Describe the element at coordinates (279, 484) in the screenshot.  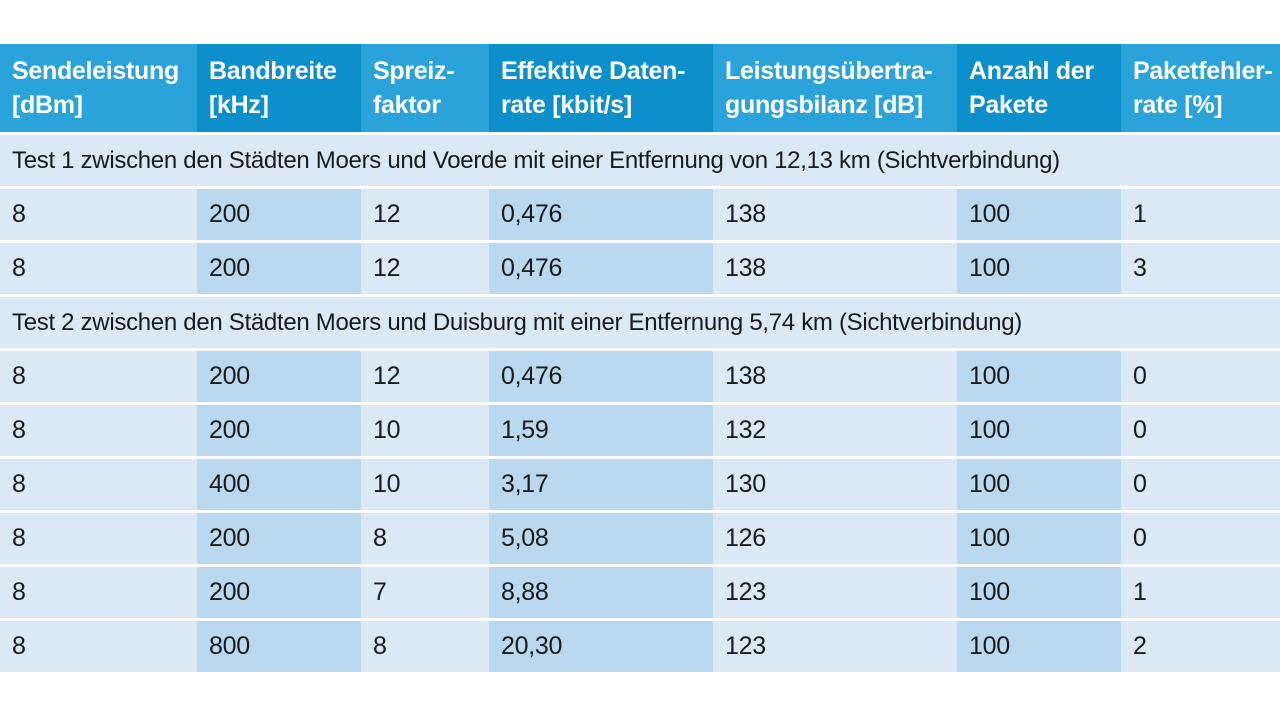
I see `table-cell: 400` at that location.